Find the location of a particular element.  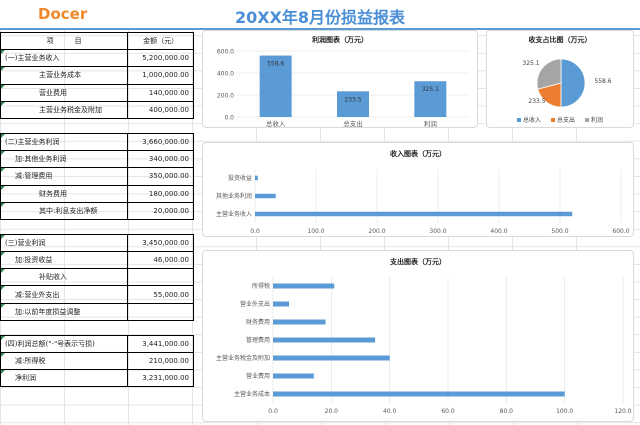

x-tick-label: 120.0 is located at coordinates (622, 411).